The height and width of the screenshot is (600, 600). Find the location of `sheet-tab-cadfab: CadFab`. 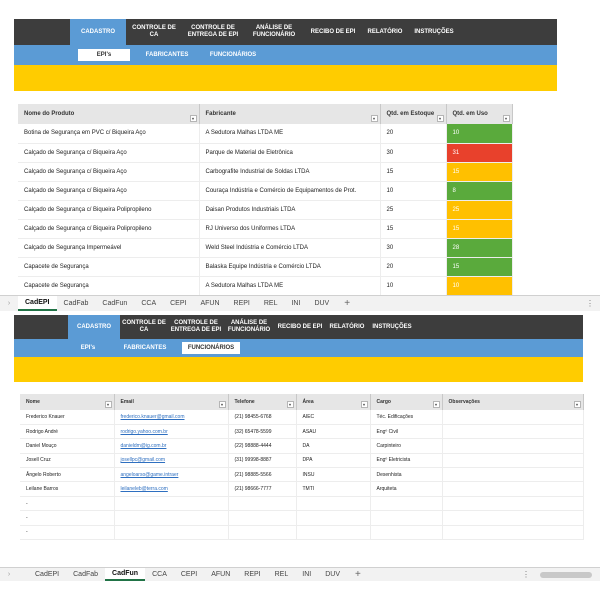

sheet-tab-cadfab: CadFab is located at coordinates (76, 303).